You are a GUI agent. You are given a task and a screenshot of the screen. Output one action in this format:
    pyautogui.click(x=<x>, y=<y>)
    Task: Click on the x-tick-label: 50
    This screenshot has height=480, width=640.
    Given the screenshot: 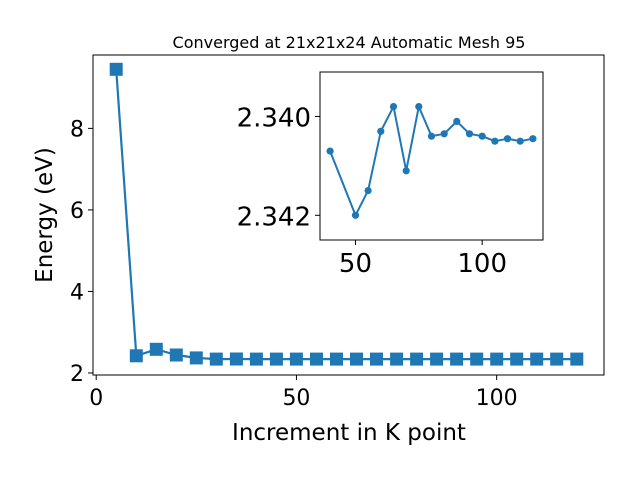 What is the action you would take?
    pyautogui.click(x=296, y=398)
    